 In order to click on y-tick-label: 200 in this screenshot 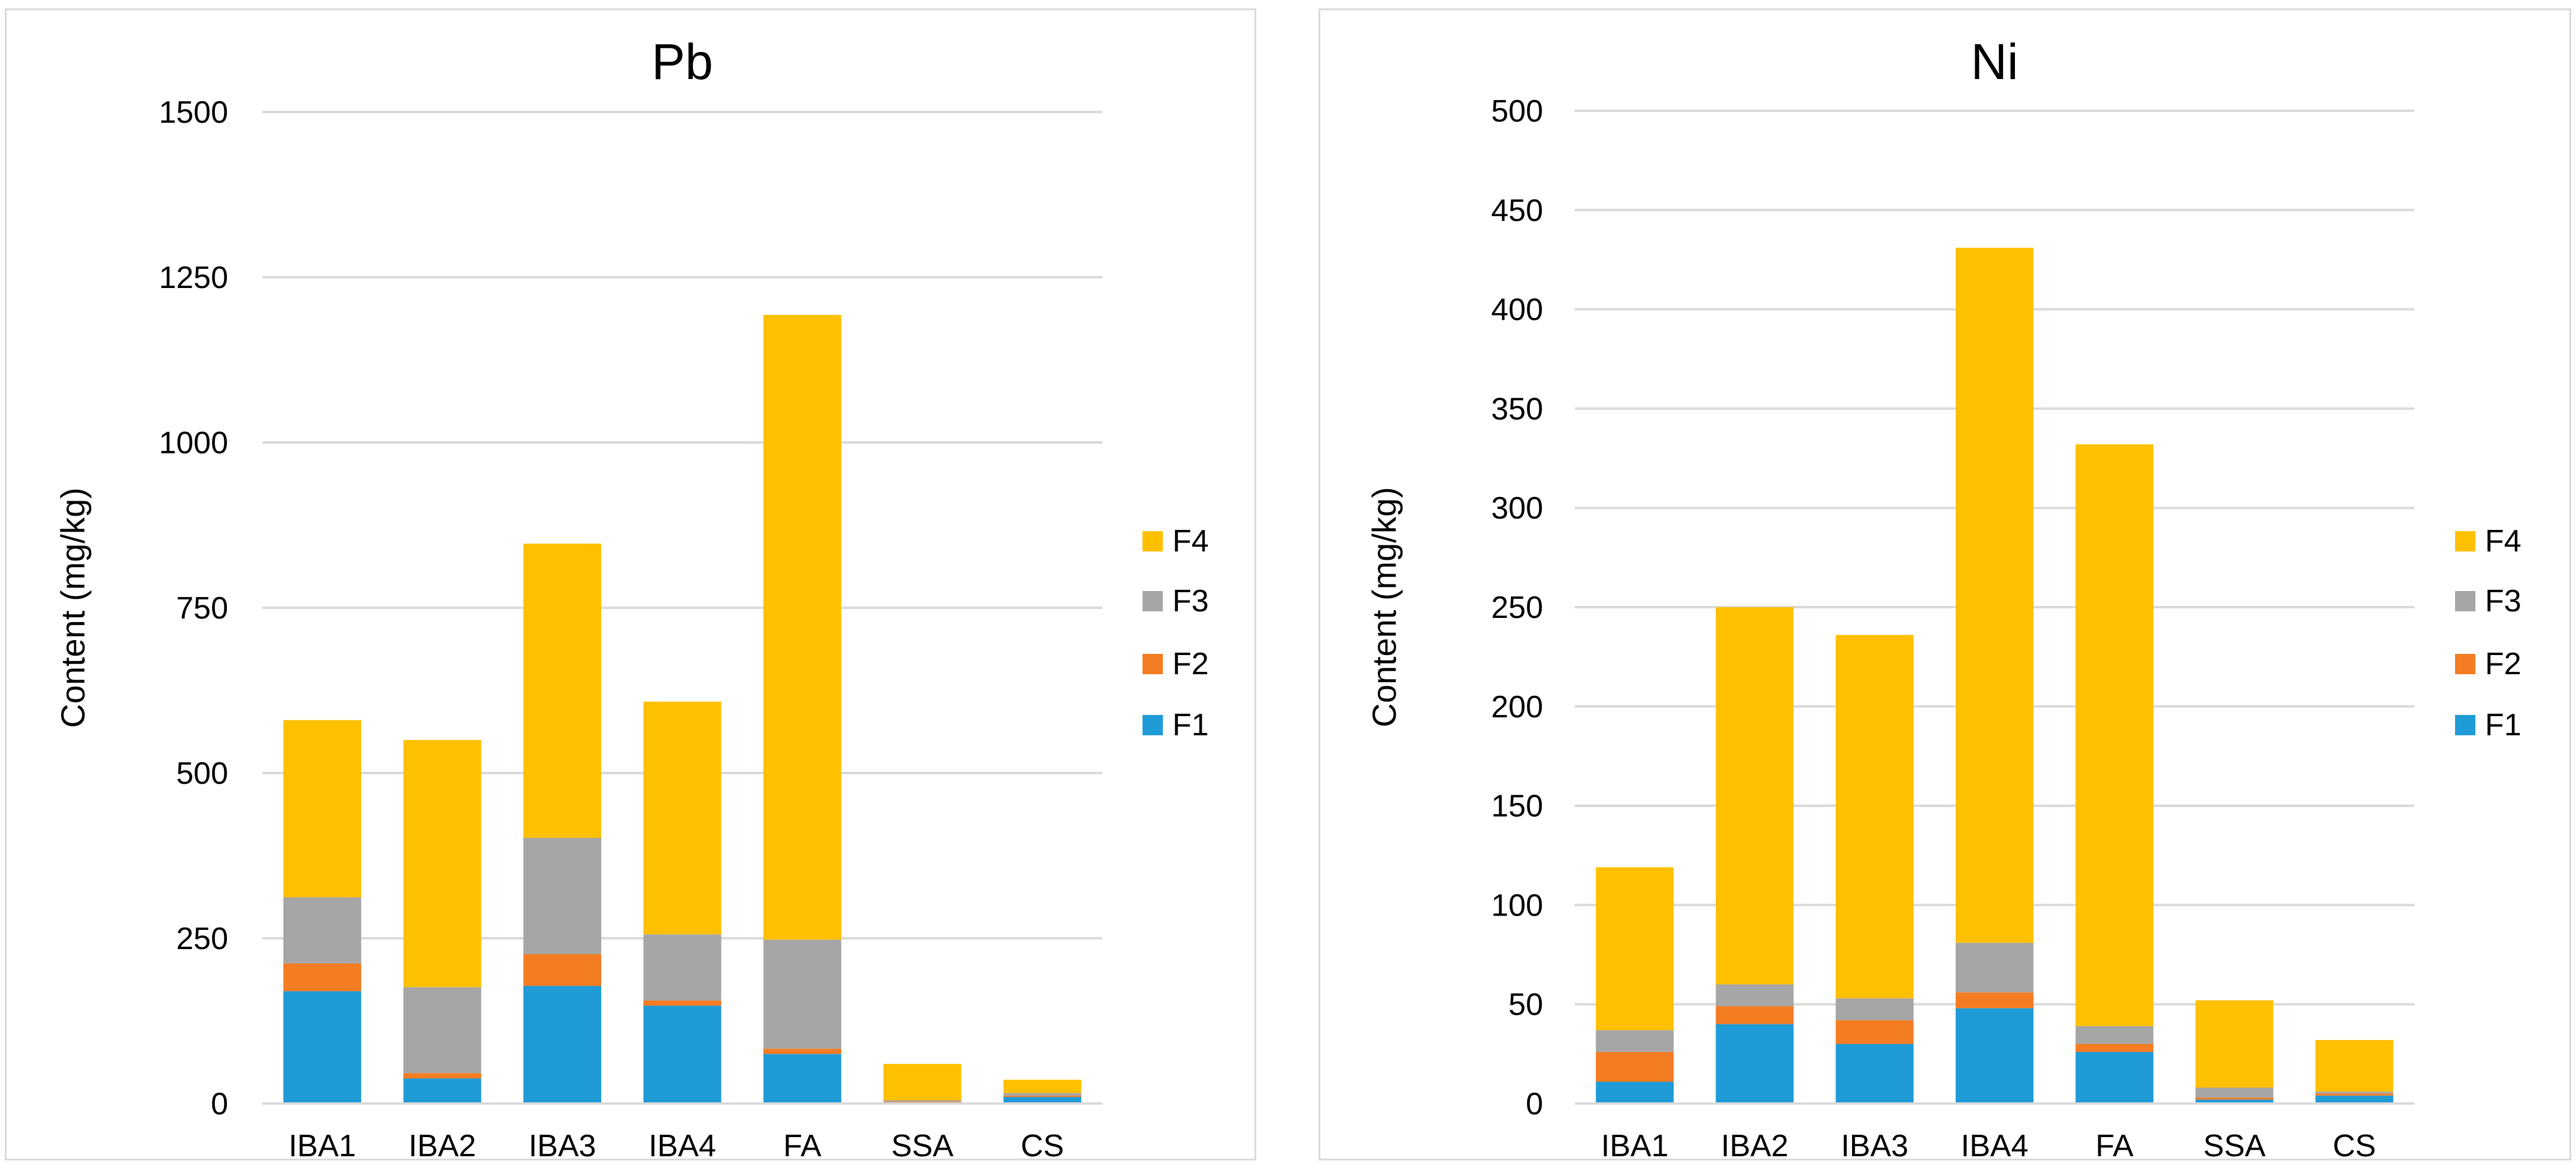, I will do `click(1517, 707)`.